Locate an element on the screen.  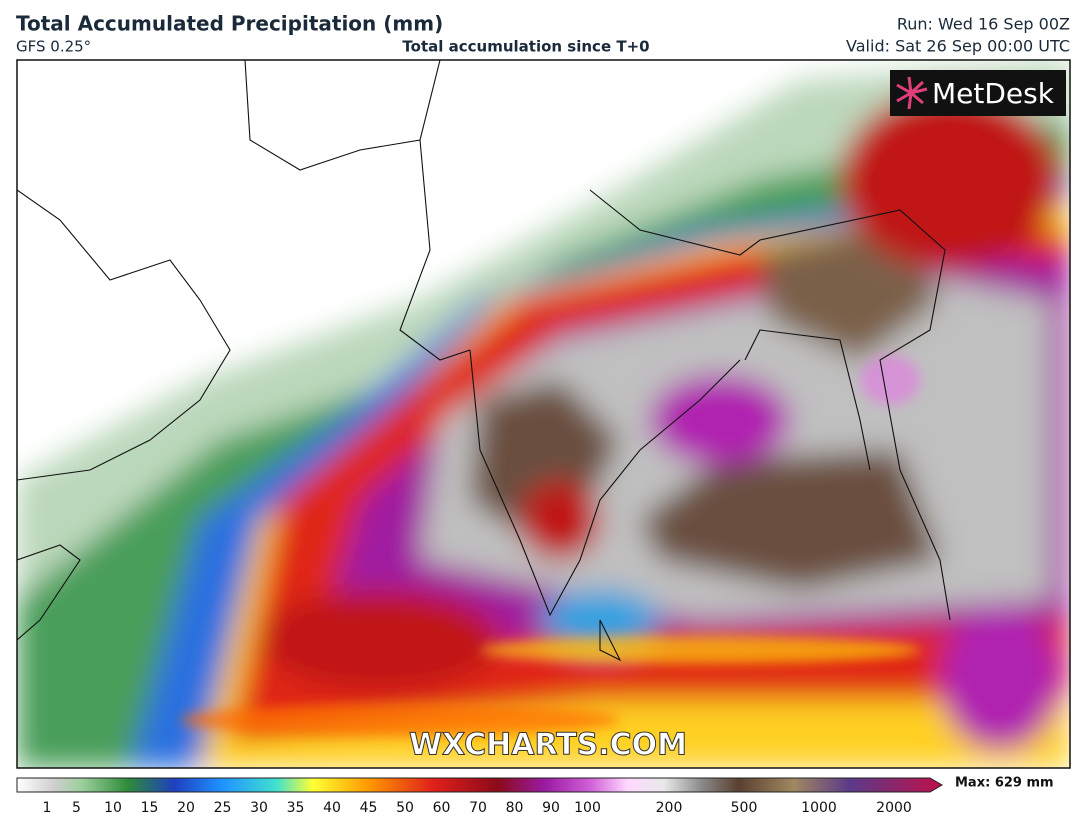
colorbar-label: 1000 is located at coordinates (819, 808).